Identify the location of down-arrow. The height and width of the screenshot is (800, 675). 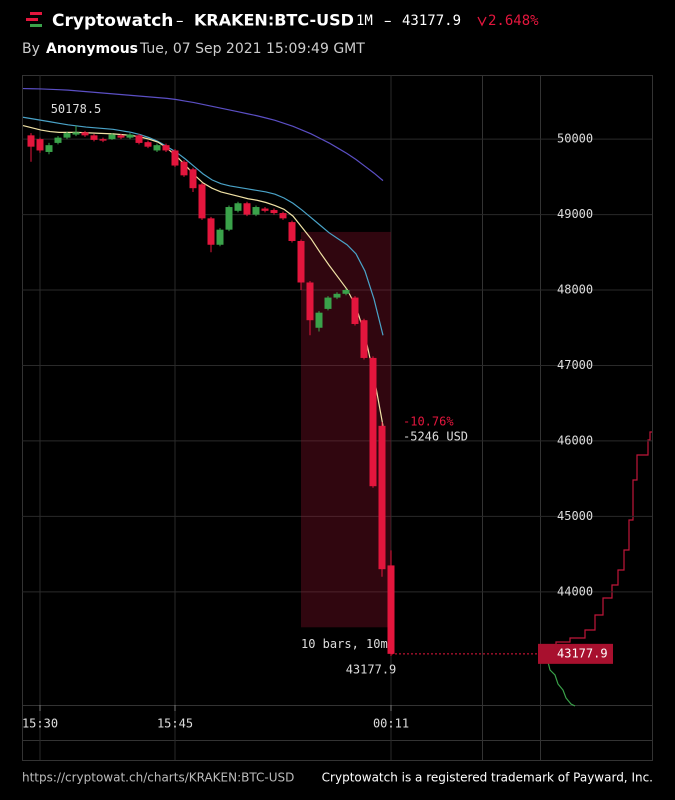
(482, 21).